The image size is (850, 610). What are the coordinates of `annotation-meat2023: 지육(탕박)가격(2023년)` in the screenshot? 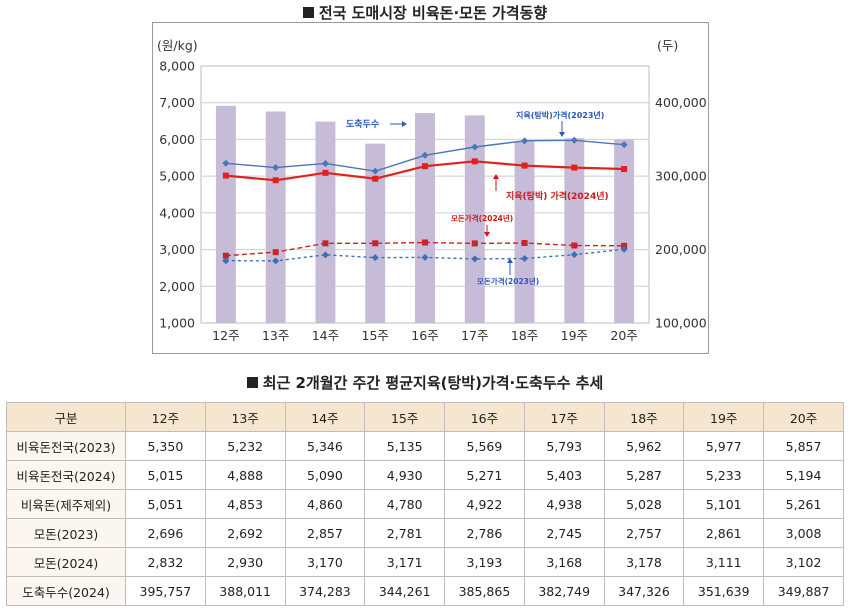 It's located at (560, 115).